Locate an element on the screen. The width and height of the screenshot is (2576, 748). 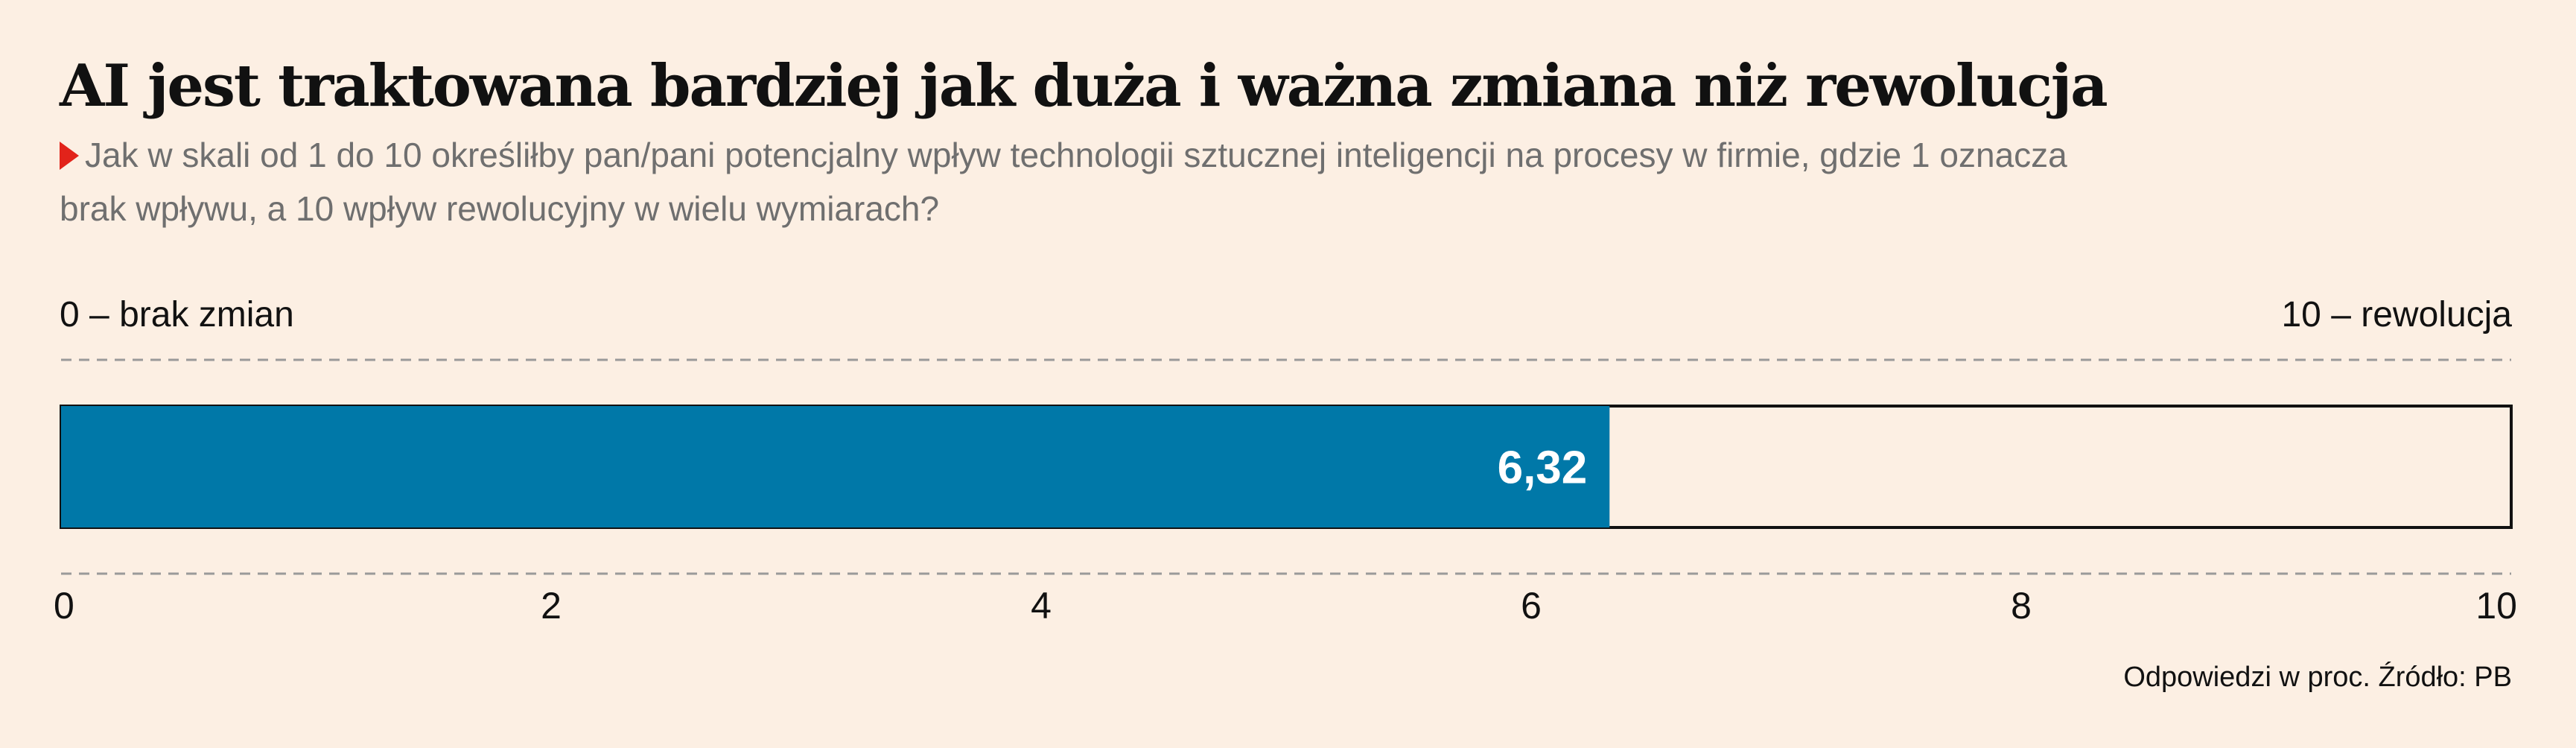
x-axis-ticks: 0 2 4 6 8 10 is located at coordinates (1285, 606).